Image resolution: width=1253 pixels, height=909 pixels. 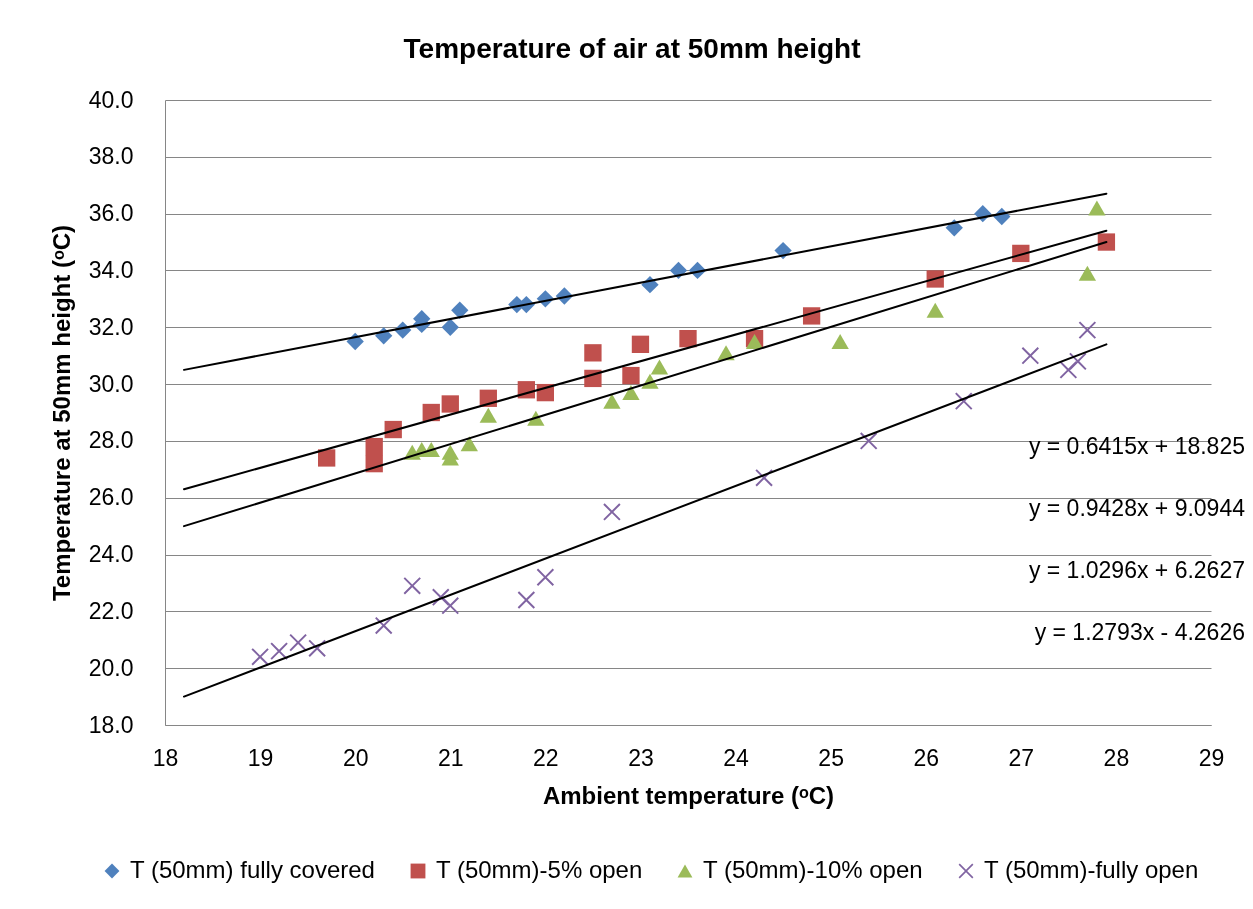 What do you see at coordinates (111, 497) in the screenshot?
I see `y-tick-label: 26.0` at bounding box center [111, 497].